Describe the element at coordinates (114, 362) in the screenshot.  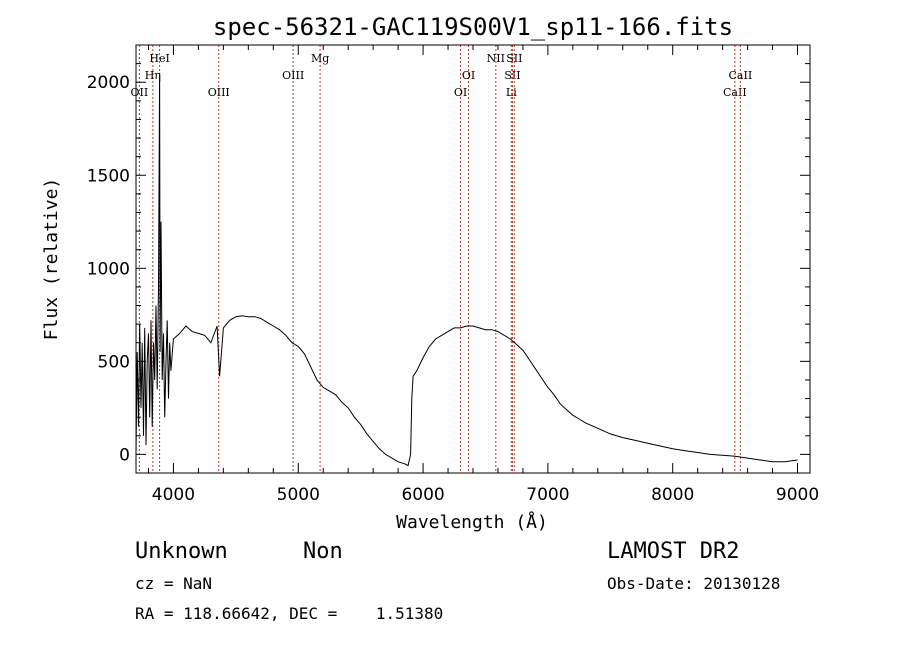
I see `y-tick-label: 500` at that location.